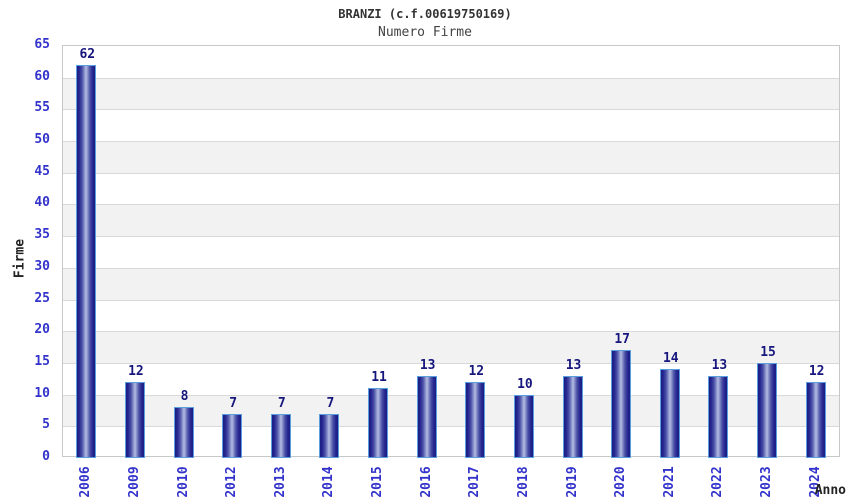  What do you see at coordinates (183, 482) in the screenshot?
I see `x-tick-label-2010: 2010` at bounding box center [183, 482].